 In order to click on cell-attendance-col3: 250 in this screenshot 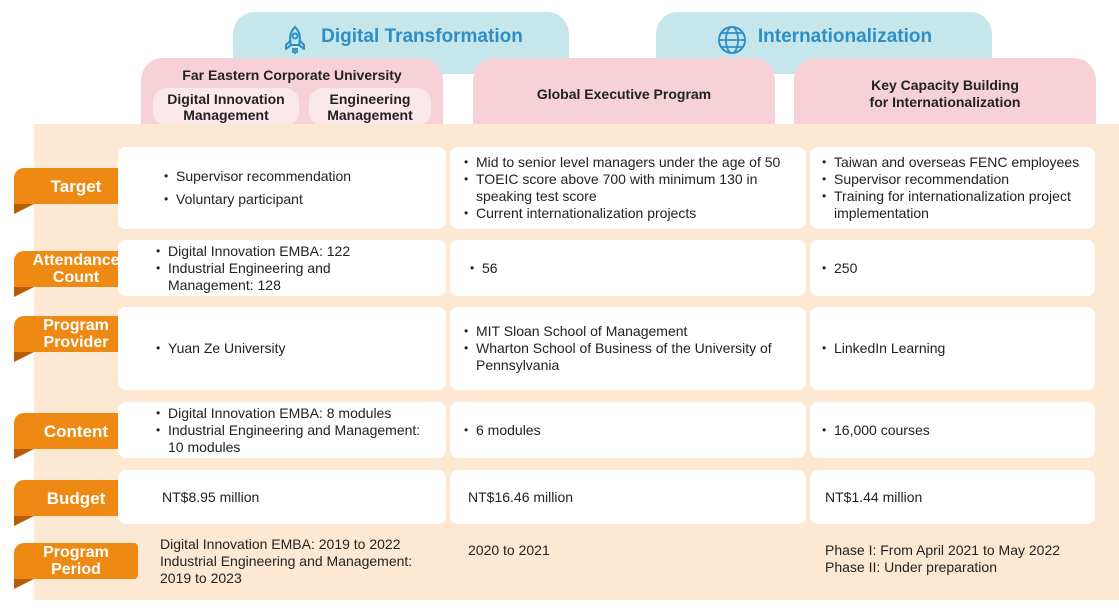, I will do `click(952, 268)`.